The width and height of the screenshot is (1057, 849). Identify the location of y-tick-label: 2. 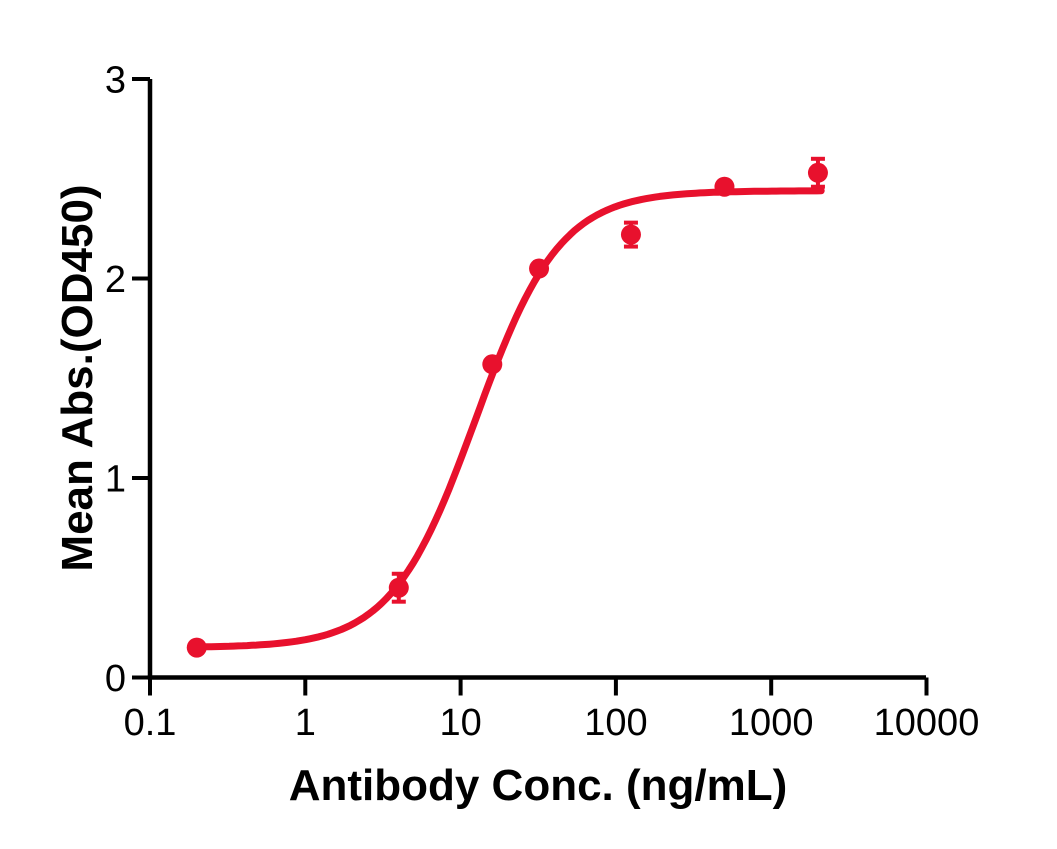
(115, 280).